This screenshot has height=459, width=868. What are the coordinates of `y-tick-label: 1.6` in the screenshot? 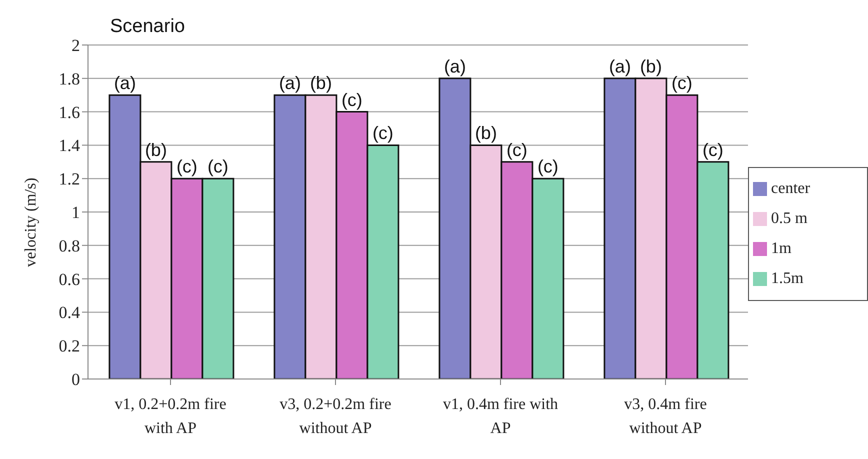 It's located at (69, 112).